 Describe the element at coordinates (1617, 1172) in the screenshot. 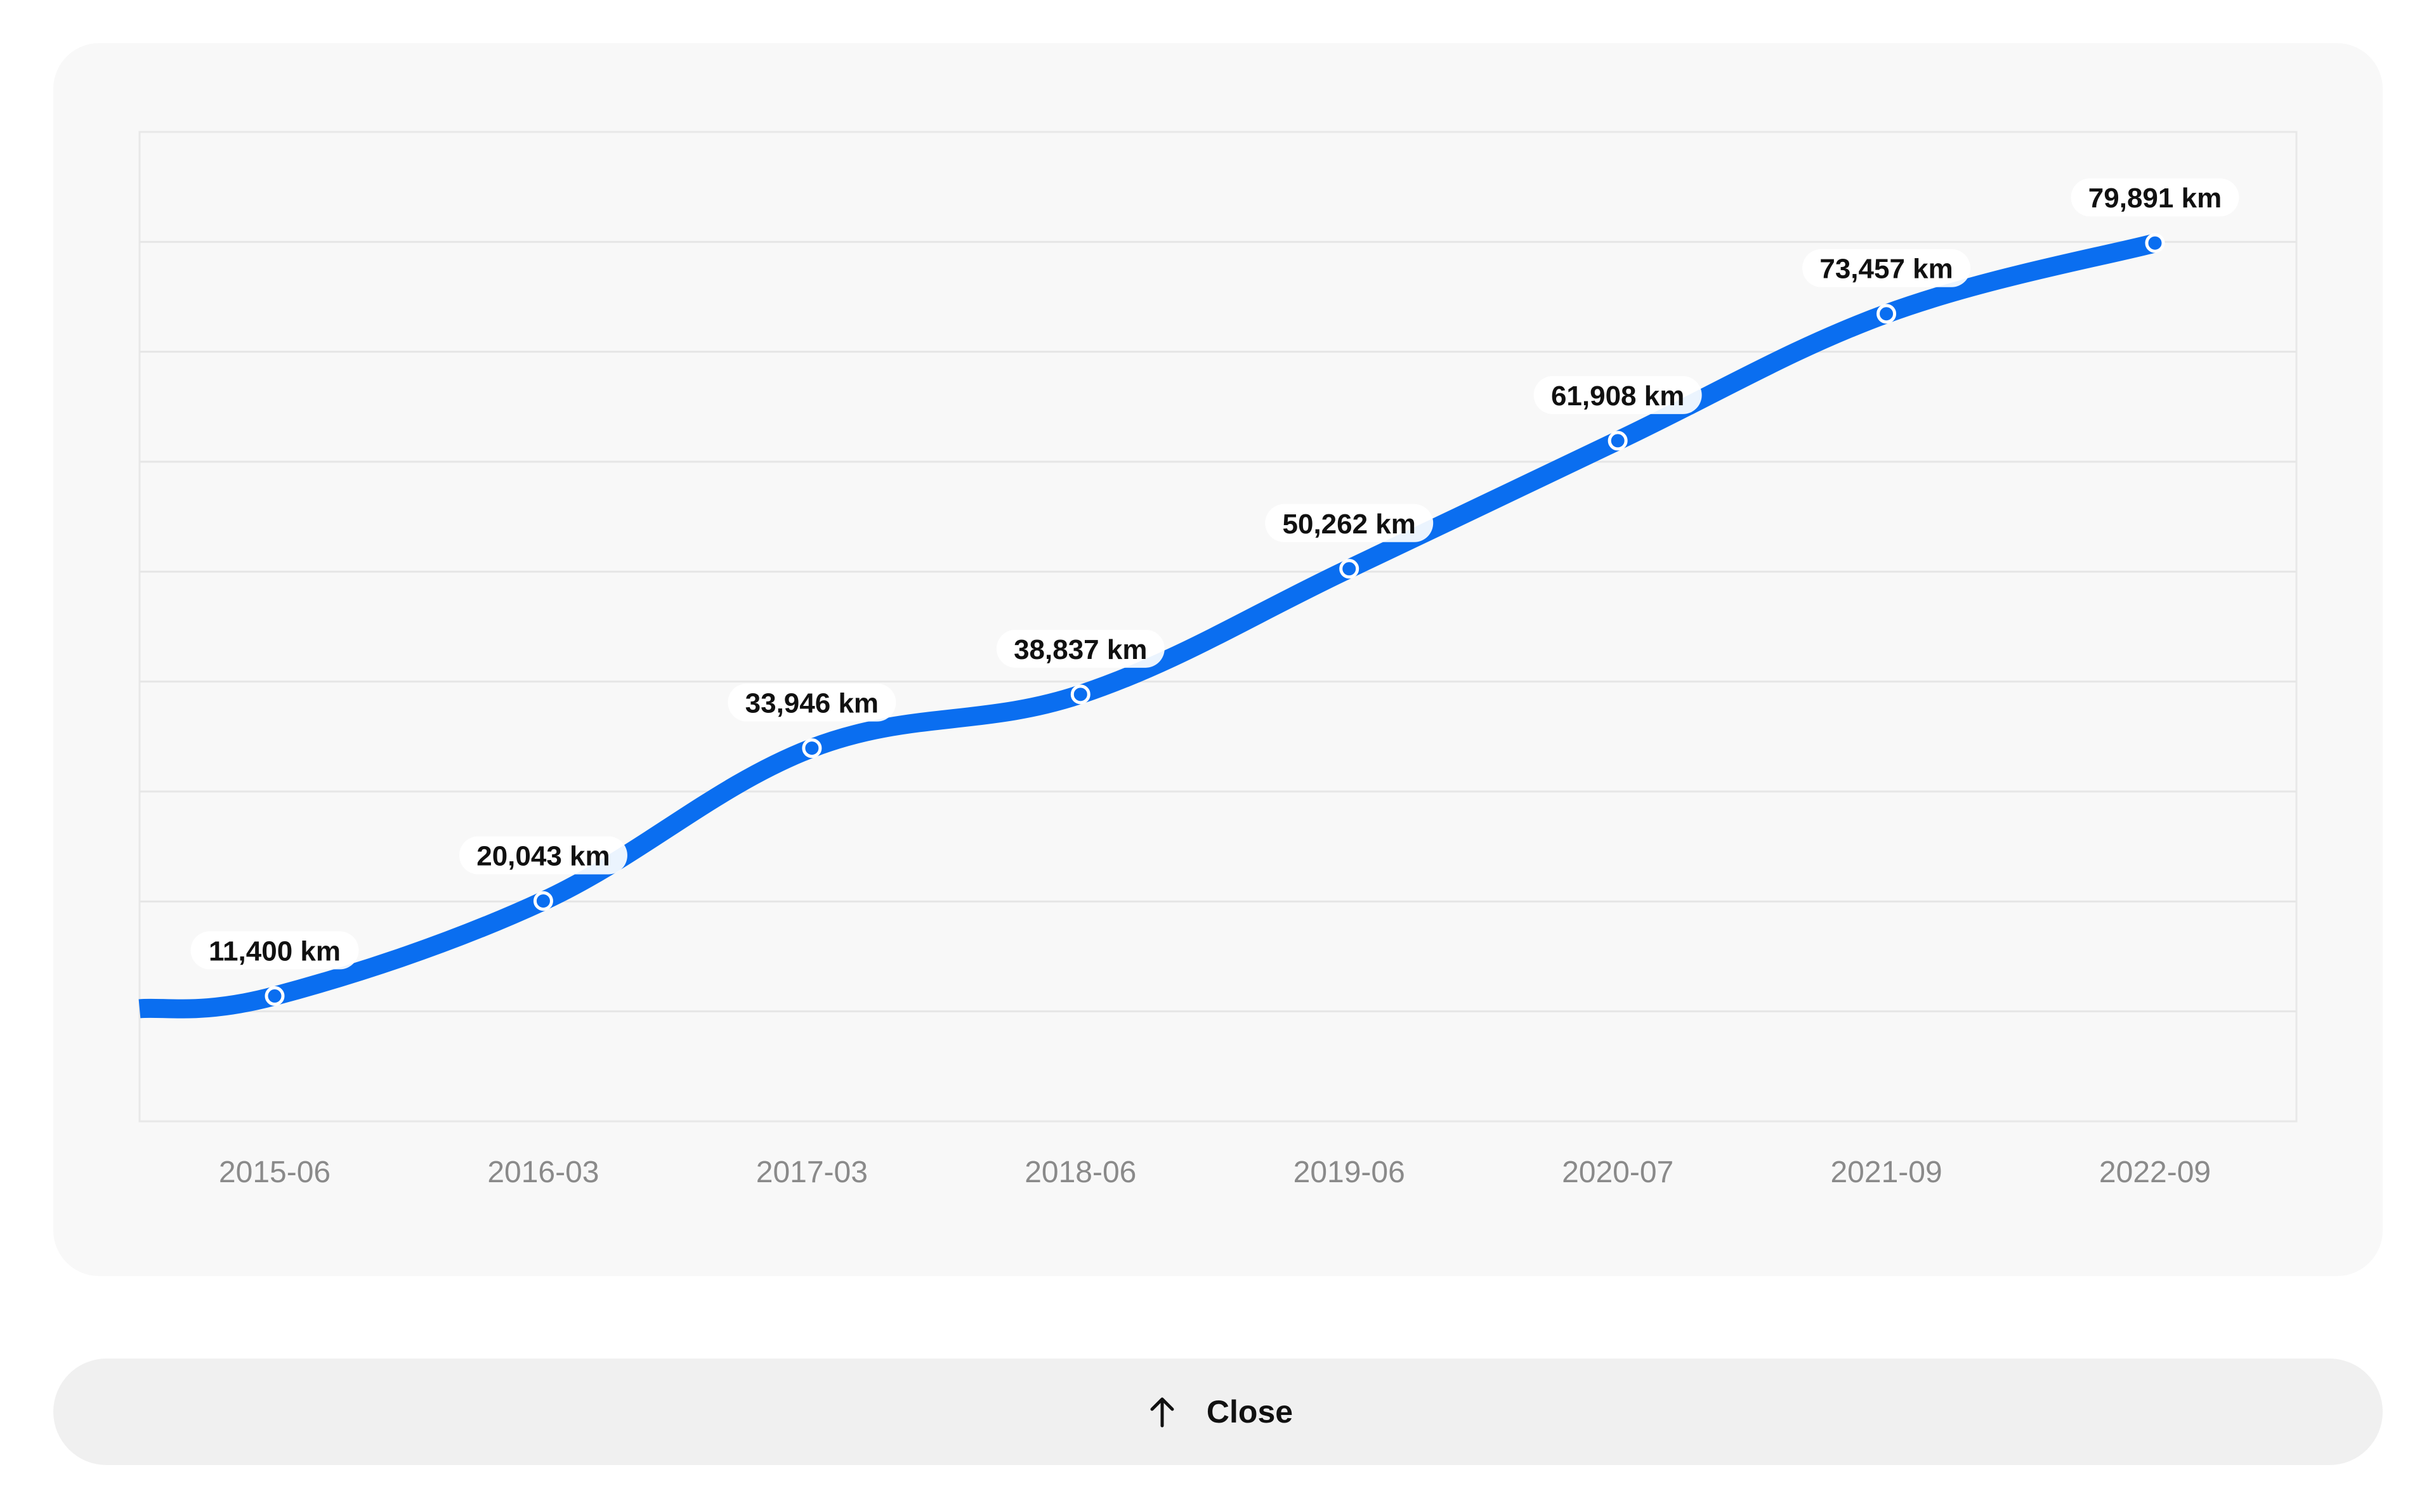

I see `x-tick-label: 2020-07` at that location.